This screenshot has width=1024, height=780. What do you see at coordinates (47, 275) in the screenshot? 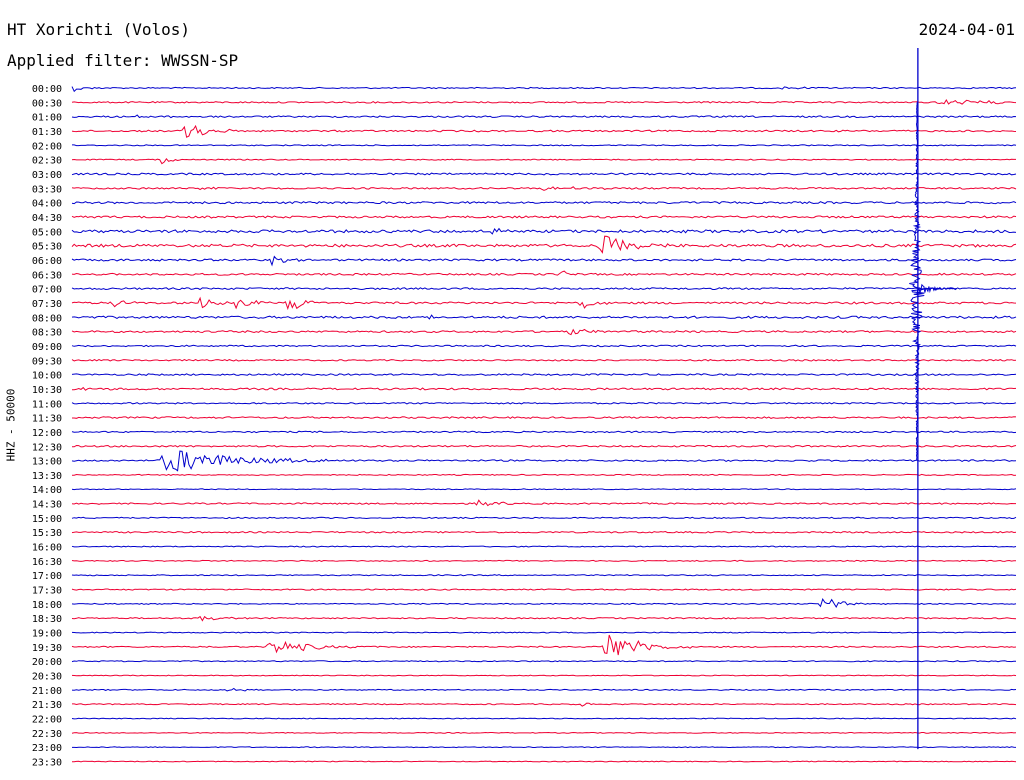
I see `time-tick-label: 06:30` at bounding box center [47, 275].